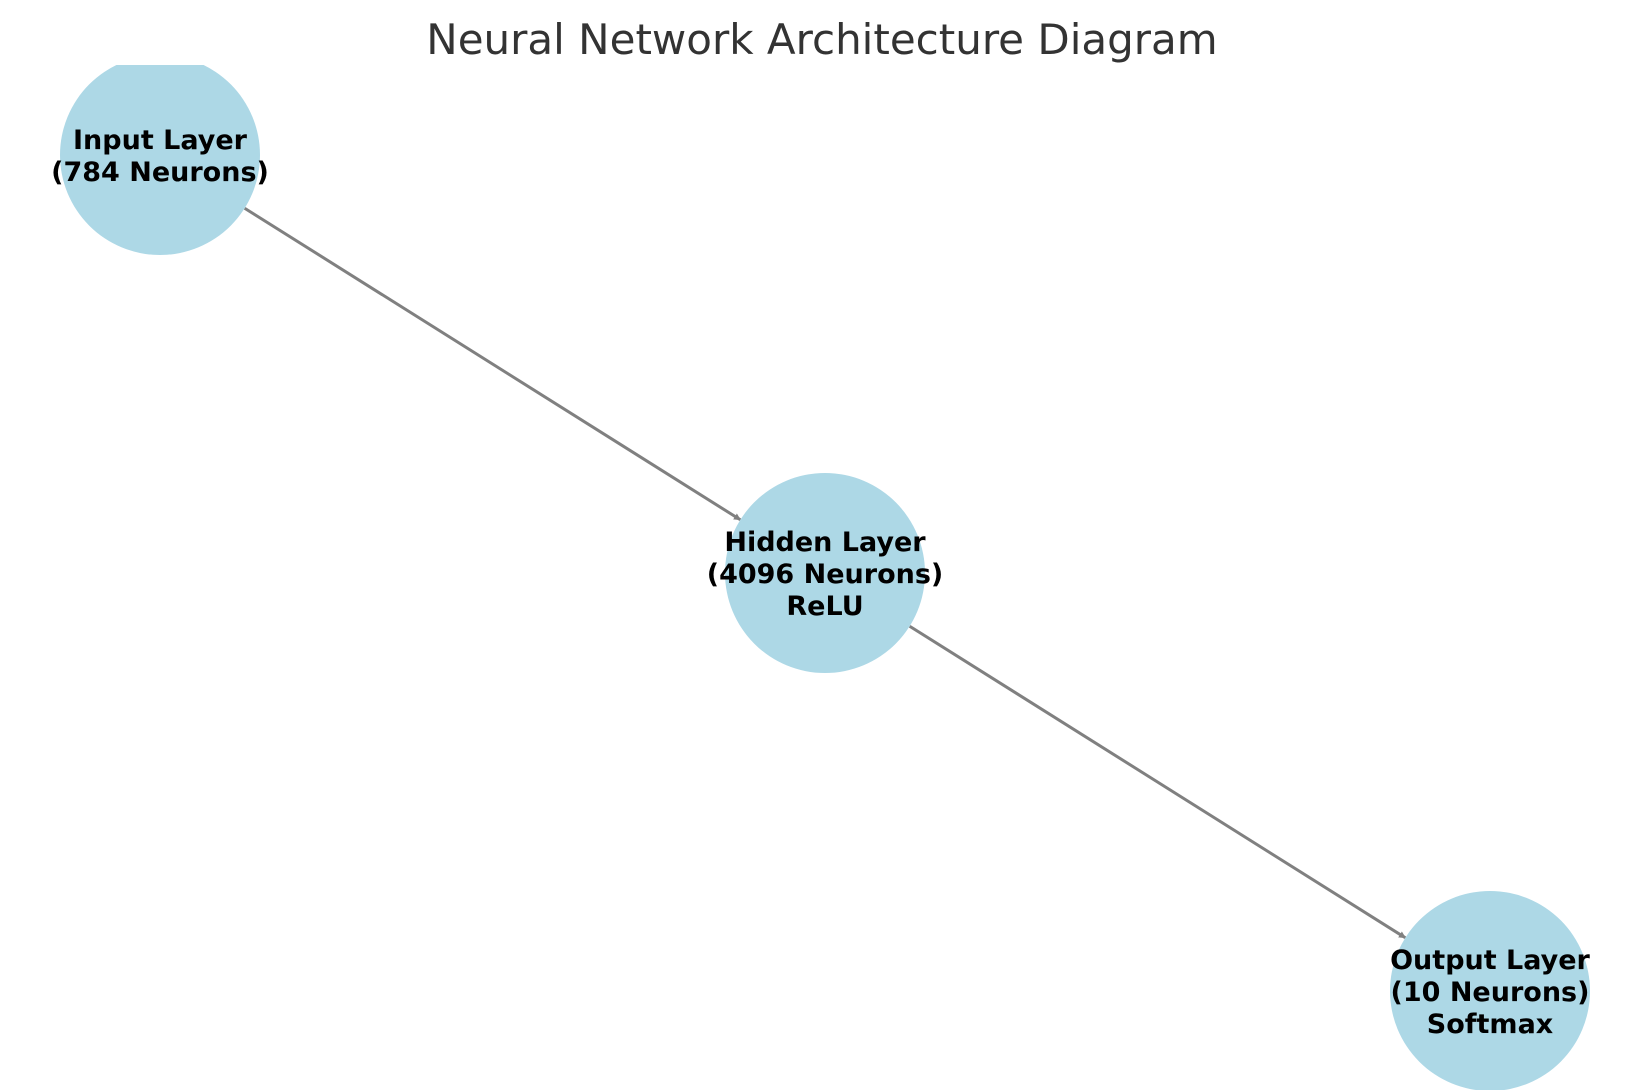 The height and width of the screenshot is (1090, 1639). I want to click on edge-input-to-hidden, so click(492, 364).